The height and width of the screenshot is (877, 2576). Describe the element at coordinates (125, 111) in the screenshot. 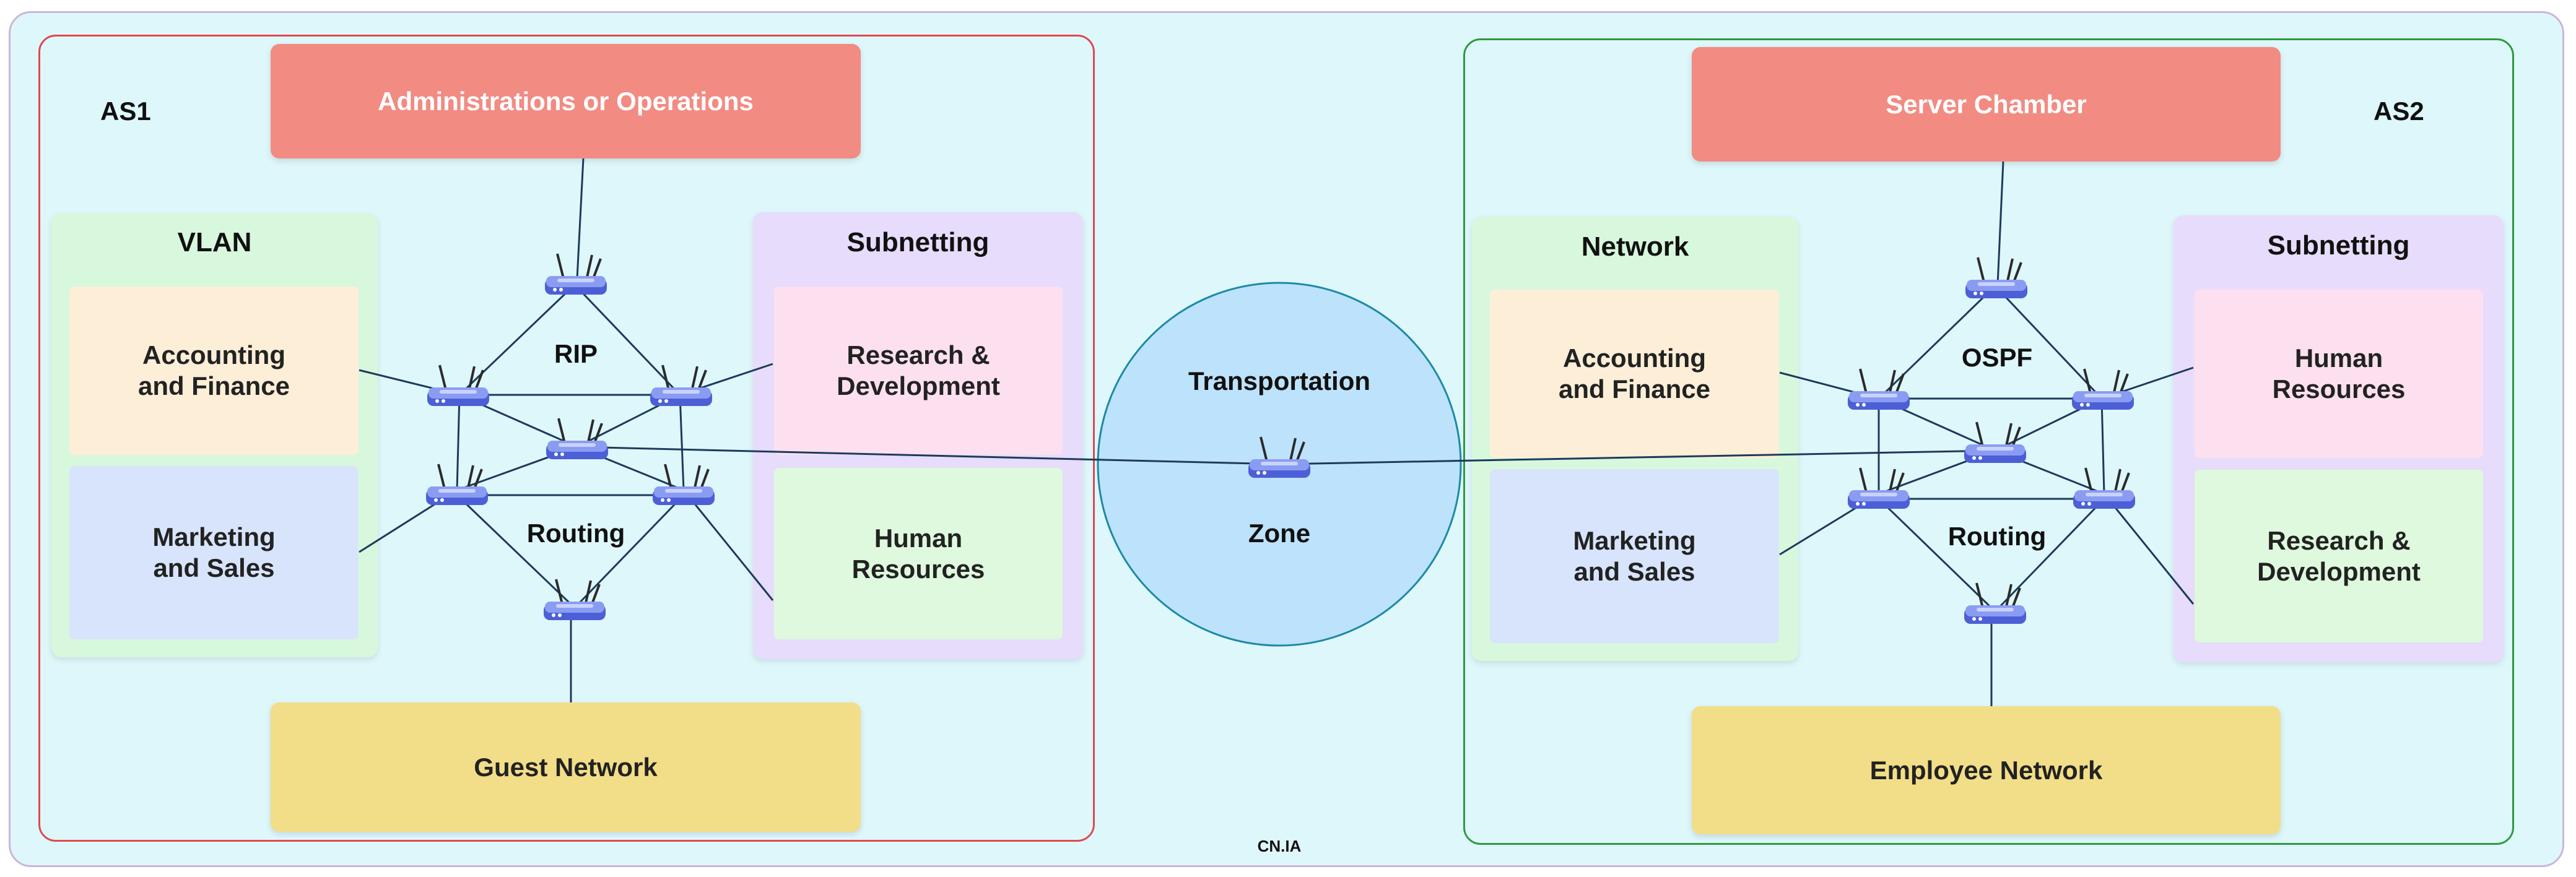

I see `as1-label: AS1` at that location.